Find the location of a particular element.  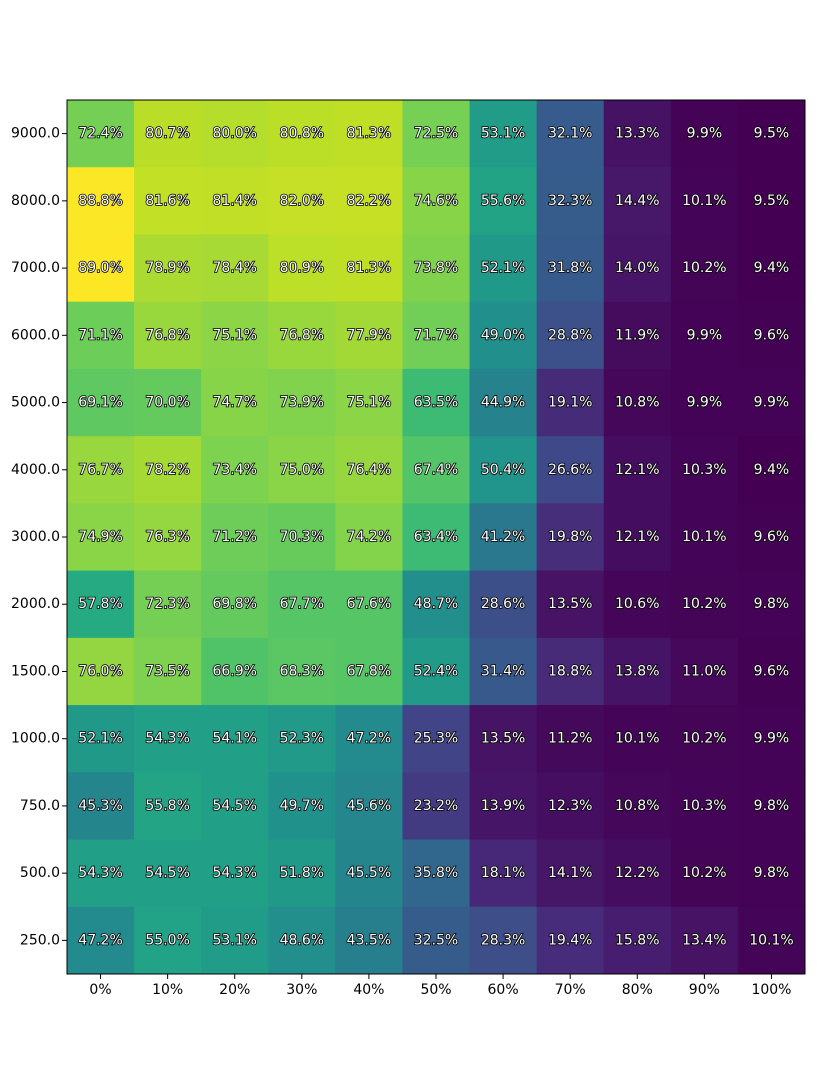

cell-value-label: 76.4% is located at coordinates (369, 470).